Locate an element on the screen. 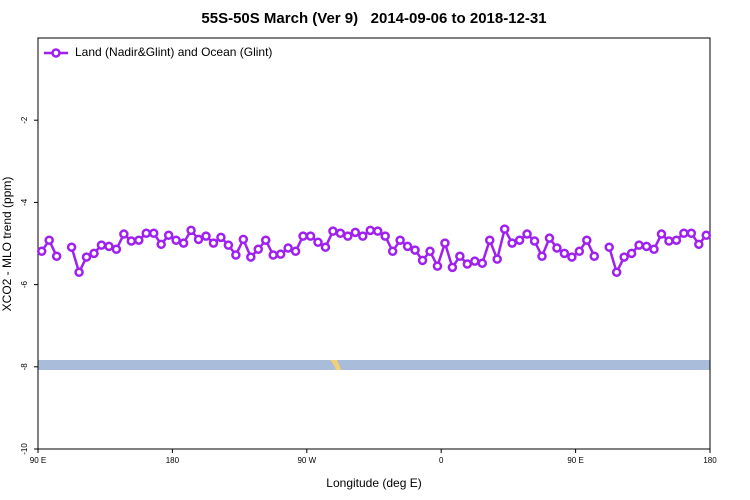 This screenshot has height=500, width=750. y-tick-label: -4 is located at coordinates (24, 202).